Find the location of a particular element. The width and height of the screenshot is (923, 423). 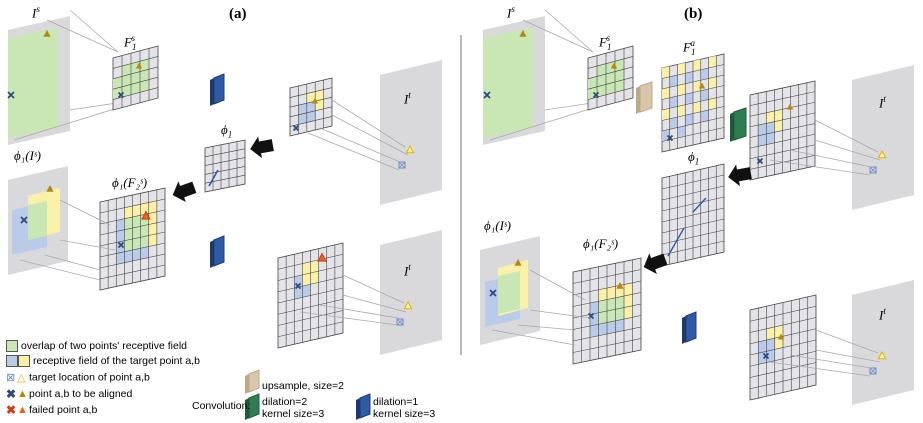

target-image-b-top-box-x is located at coordinates (873, 170).